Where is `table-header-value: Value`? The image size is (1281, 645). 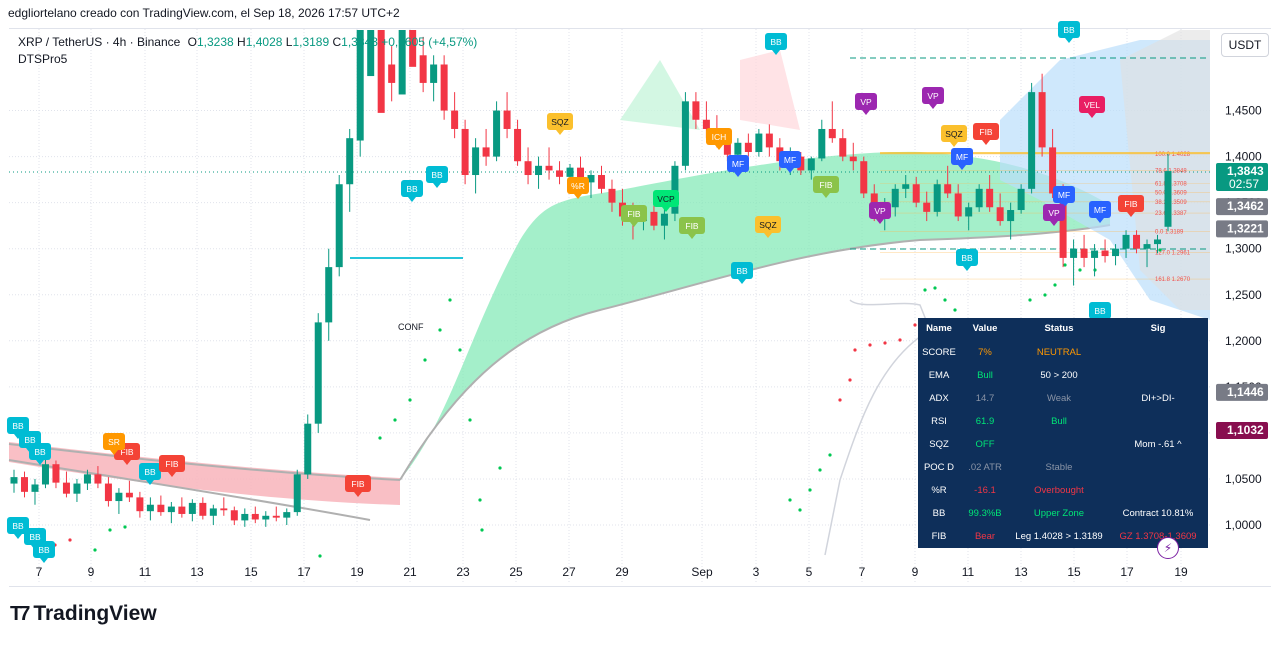 table-header-value: Value is located at coordinates (985, 328).